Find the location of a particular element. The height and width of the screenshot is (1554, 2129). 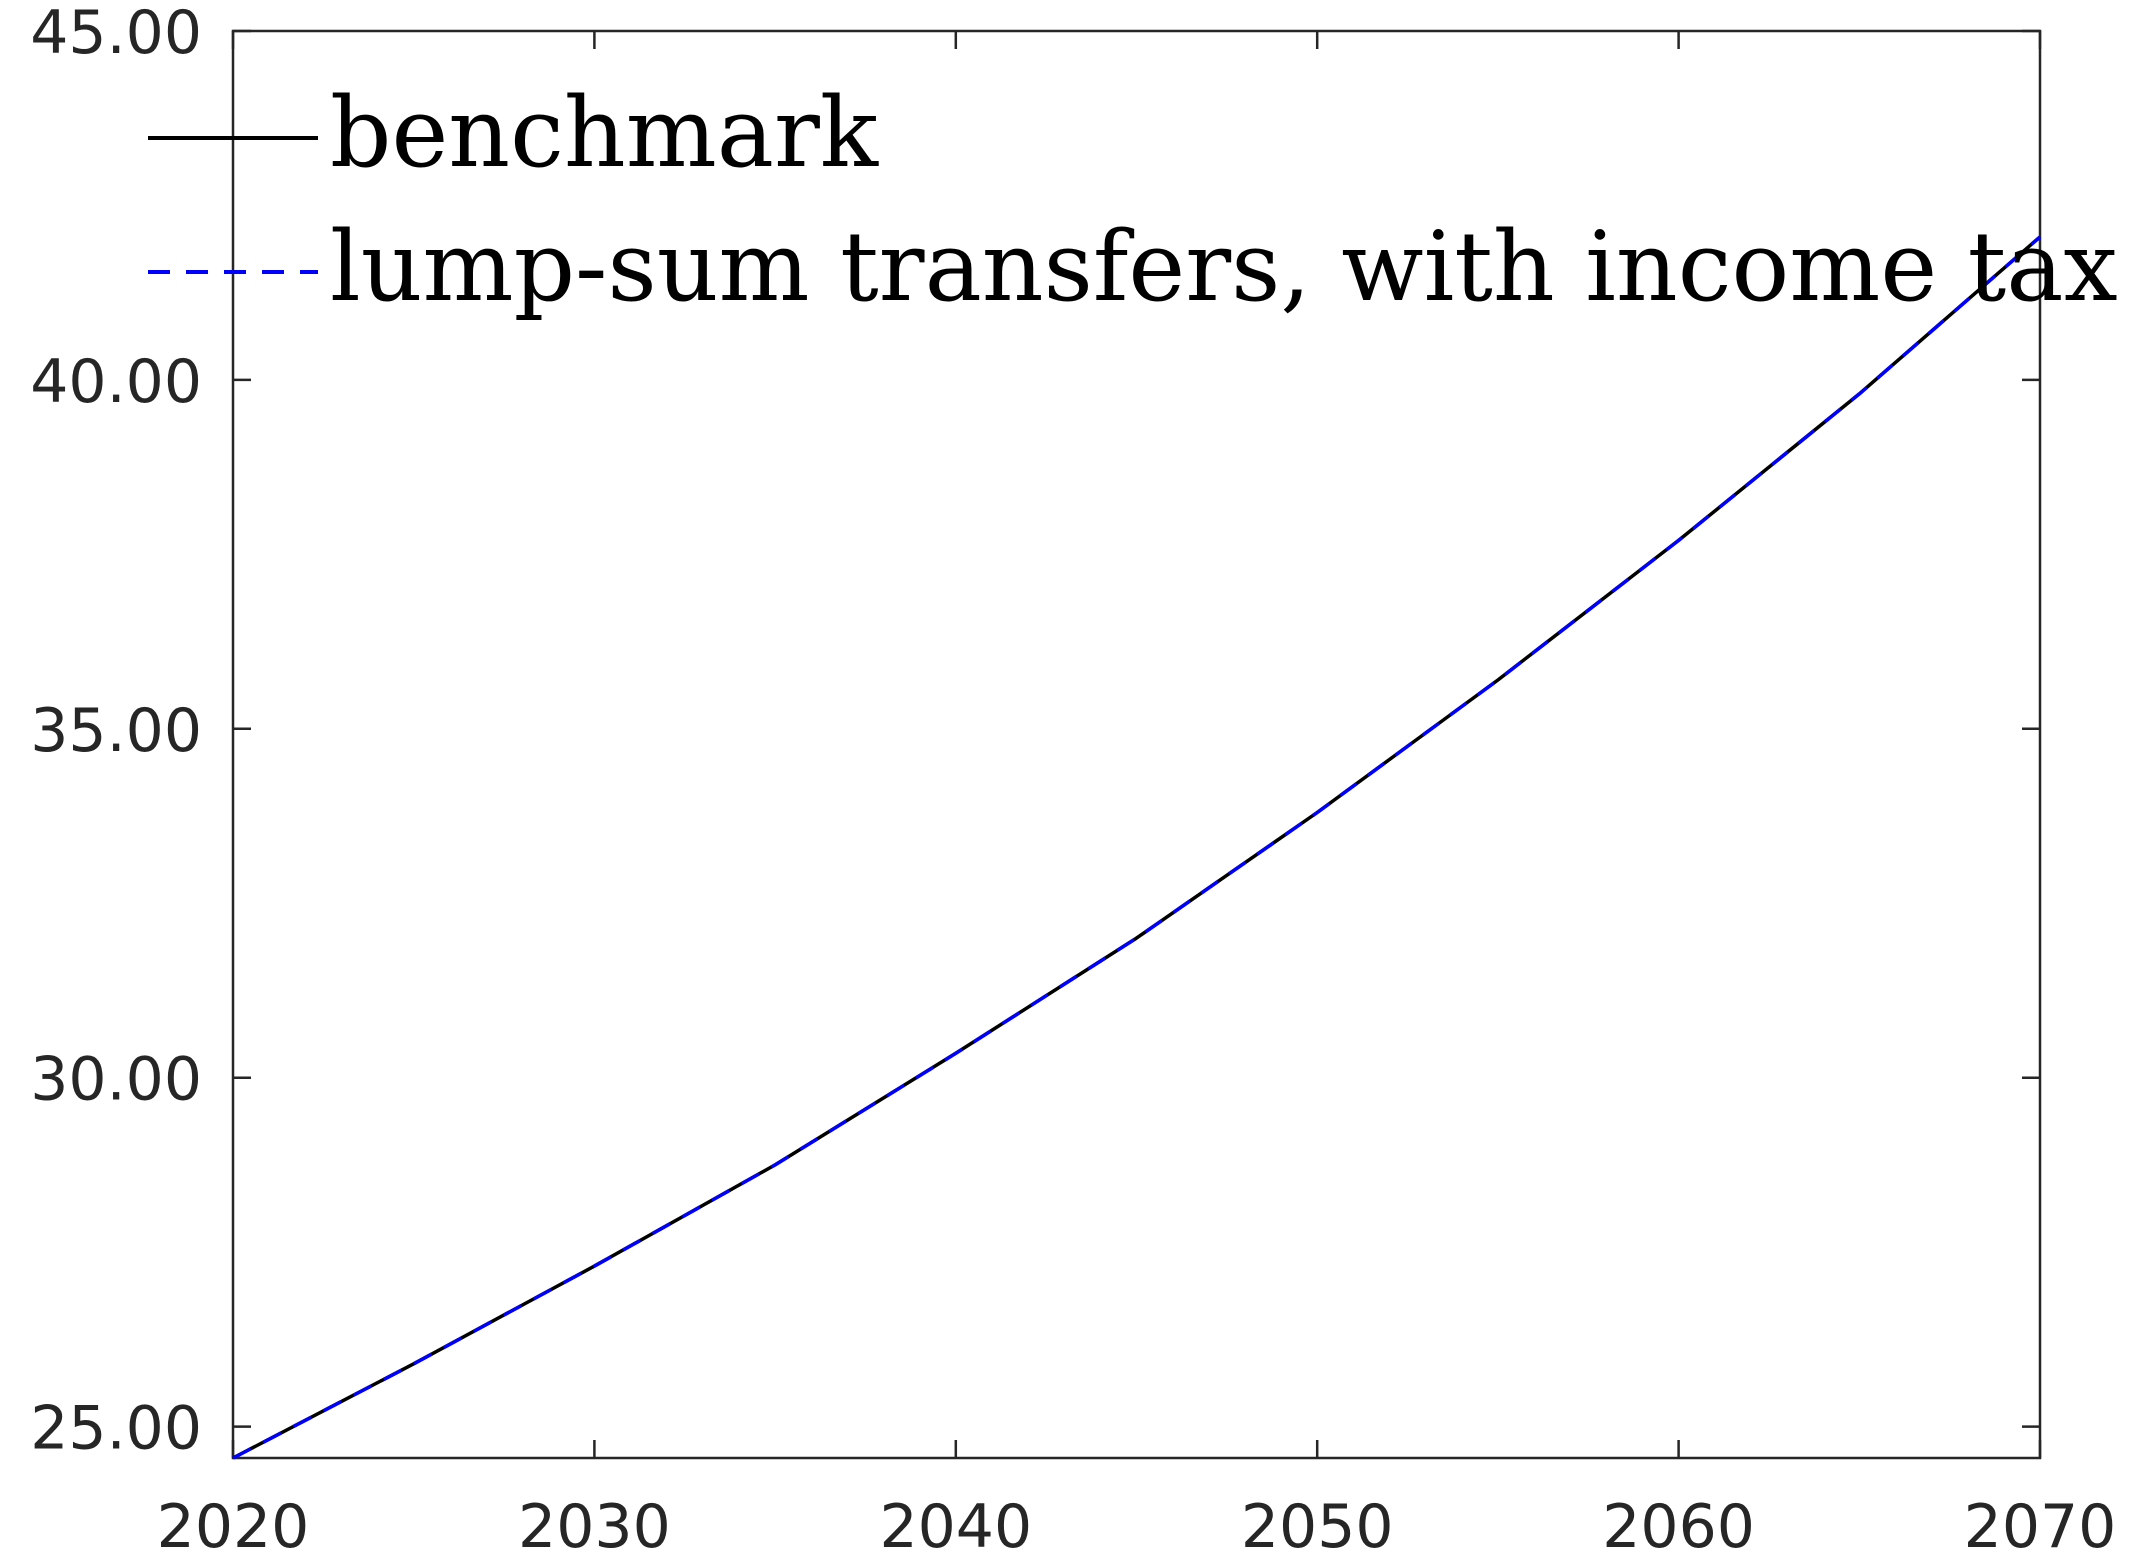

x-tick-label: 2070 is located at coordinates (2040, 1523).